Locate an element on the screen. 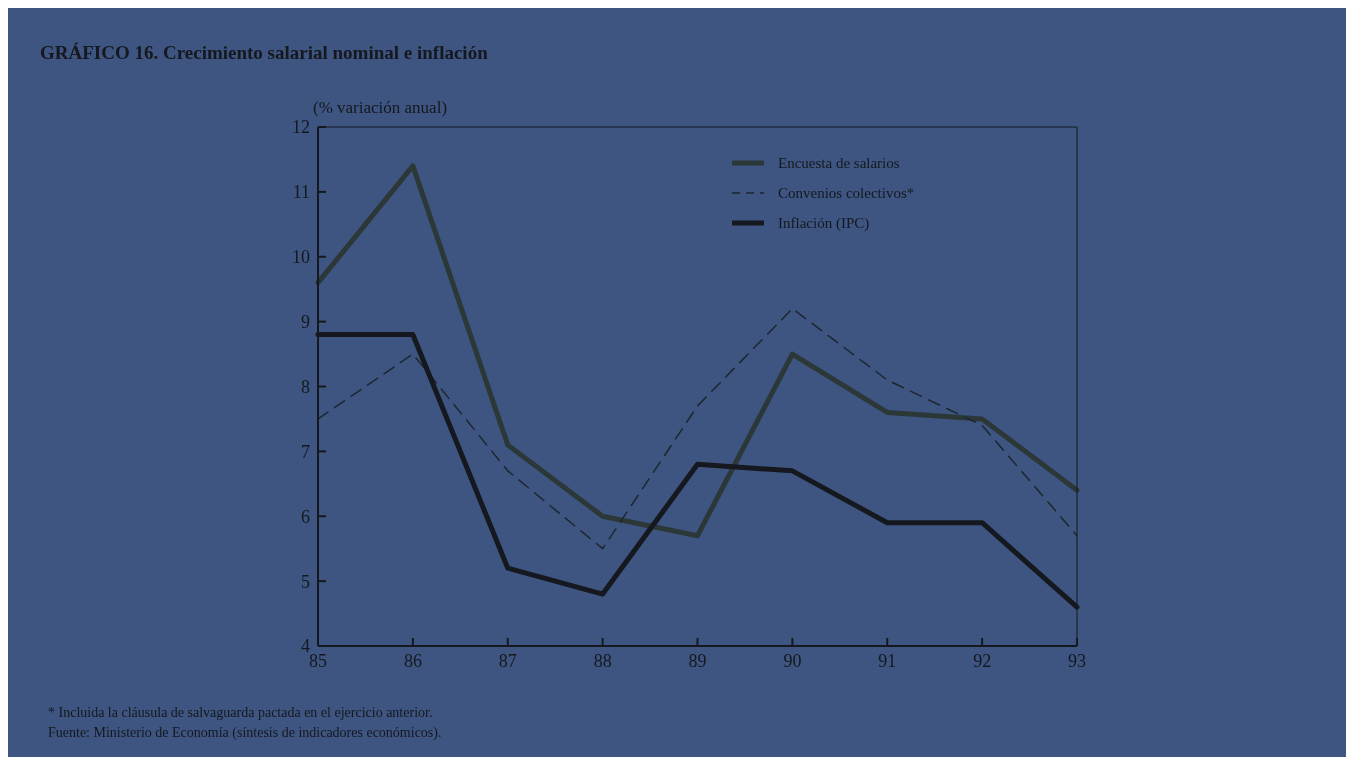  x-tick-label: 88 is located at coordinates (602, 660).